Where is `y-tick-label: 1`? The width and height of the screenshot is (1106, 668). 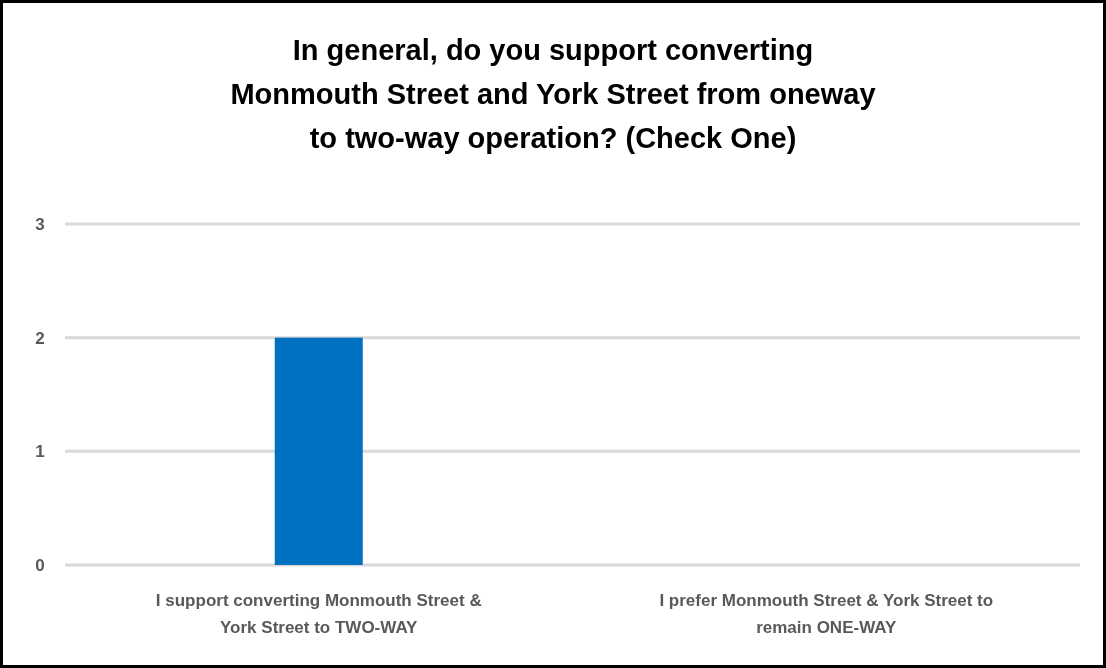 y-tick-label: 1 is located at coordinates (40, 452).